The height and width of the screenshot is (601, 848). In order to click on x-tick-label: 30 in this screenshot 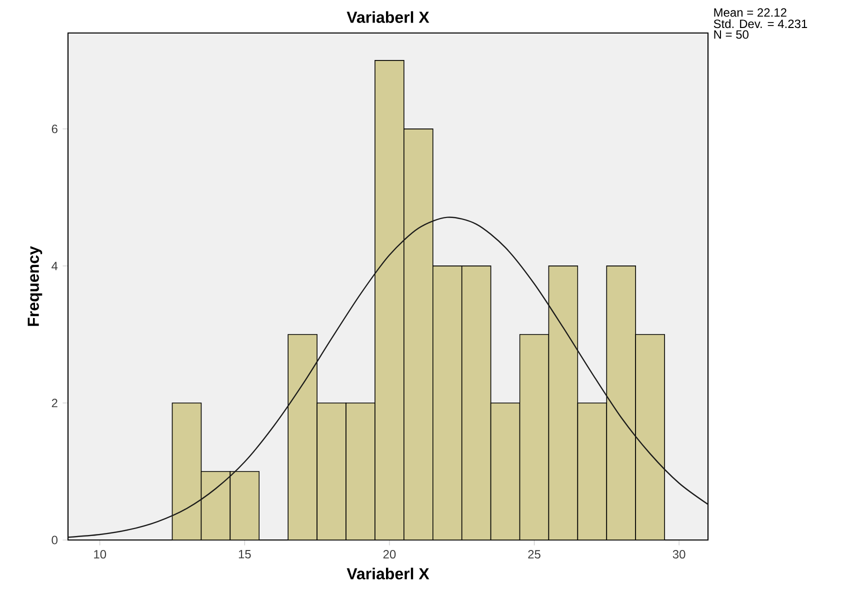, I will do `click(679, 554)`.